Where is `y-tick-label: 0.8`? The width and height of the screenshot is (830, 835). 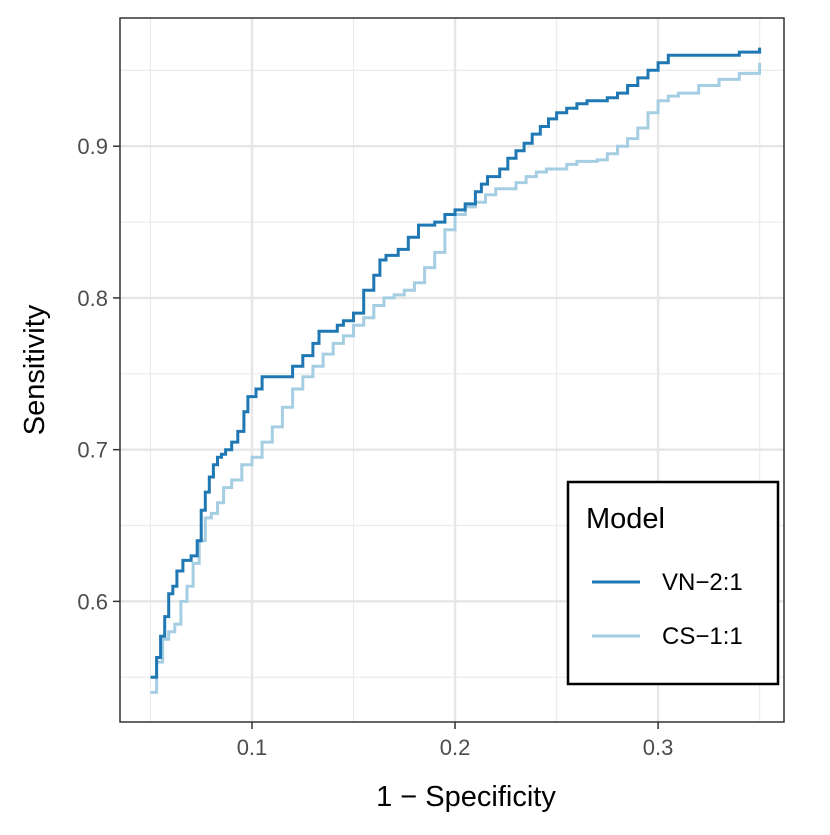
y-tick-label: 0.8 is located at coordinates (92, 298).